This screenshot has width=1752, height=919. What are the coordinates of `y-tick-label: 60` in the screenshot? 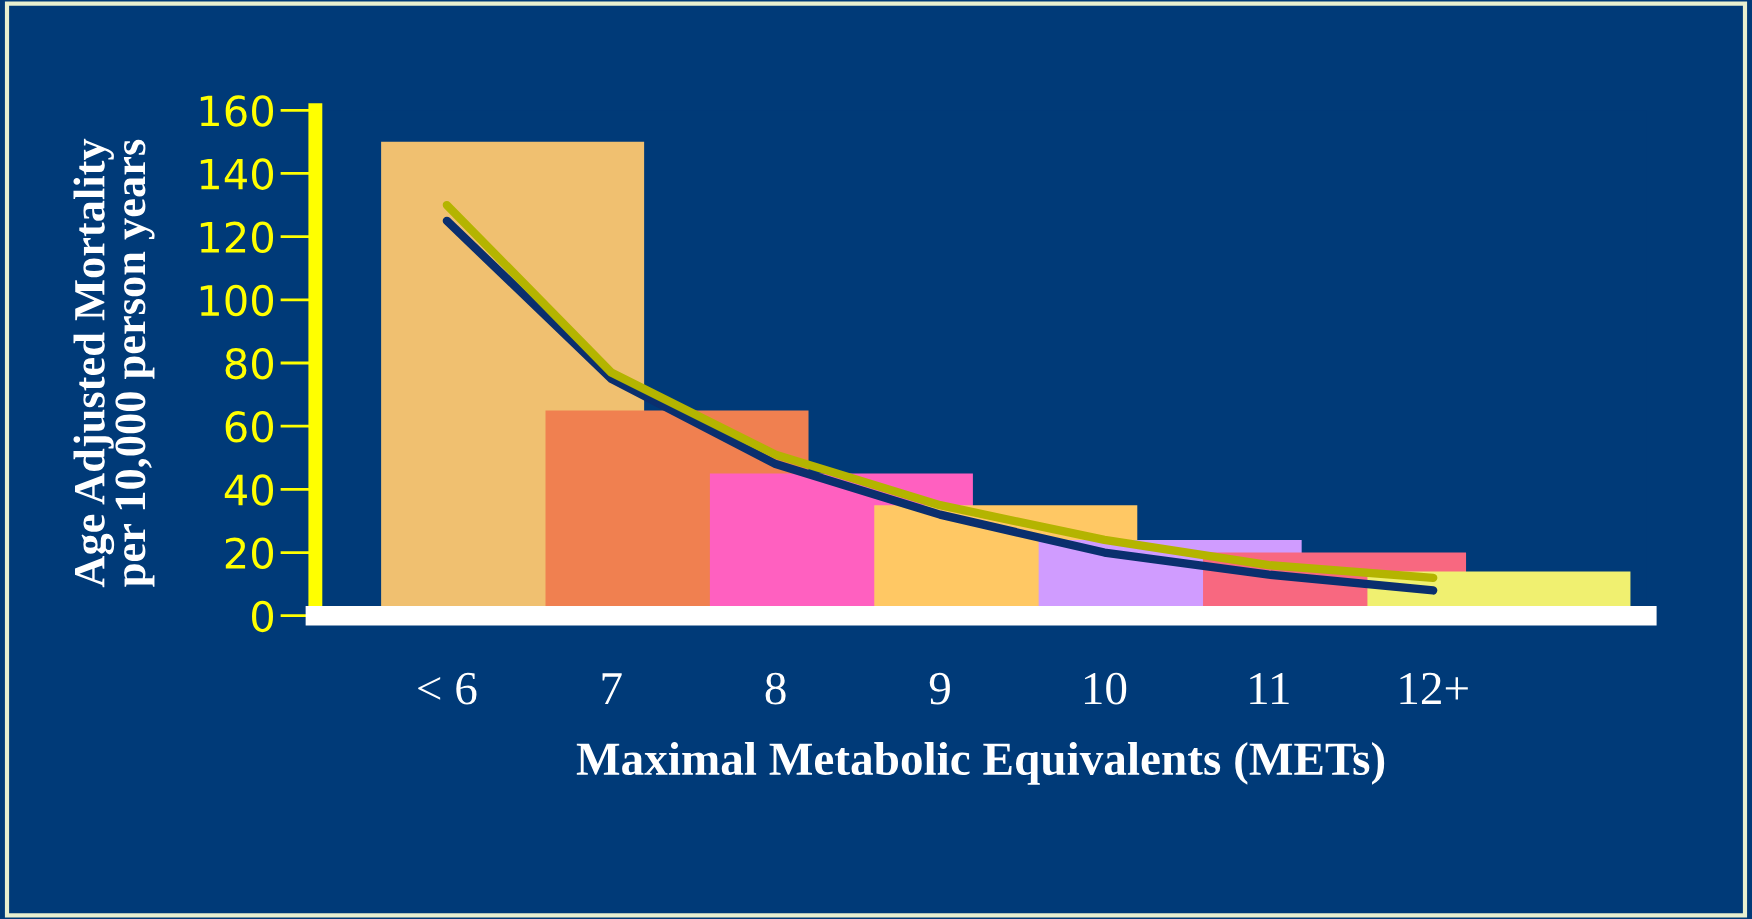 It's located at (249, 427).